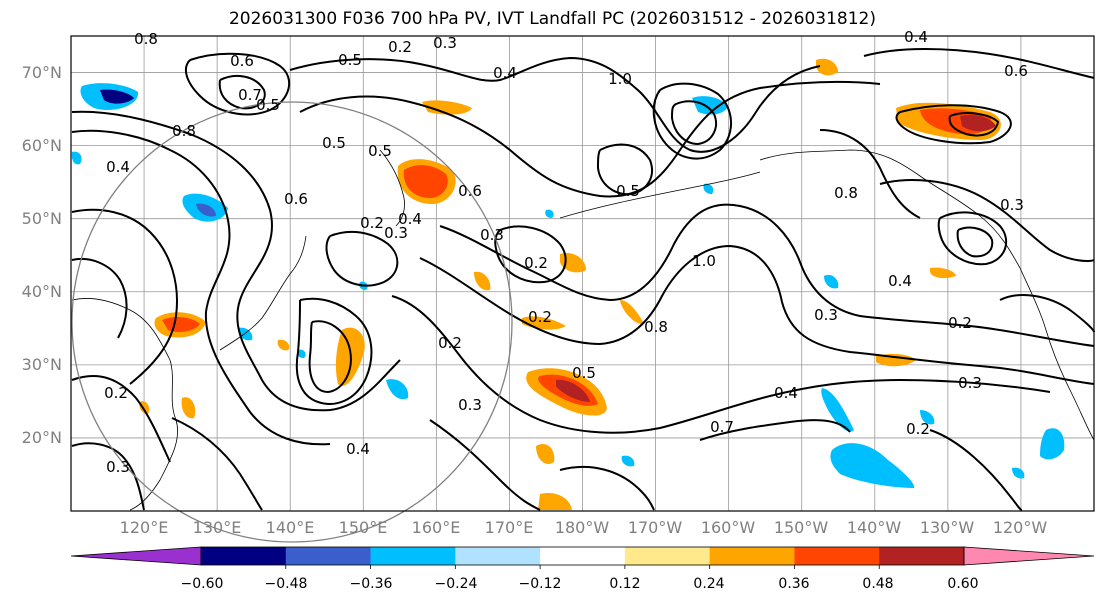  What do you see at coordinates (540, 584) in the screenshot?
I see `colorbar-tick-label: −0.12` at bounding box center [540, 584].